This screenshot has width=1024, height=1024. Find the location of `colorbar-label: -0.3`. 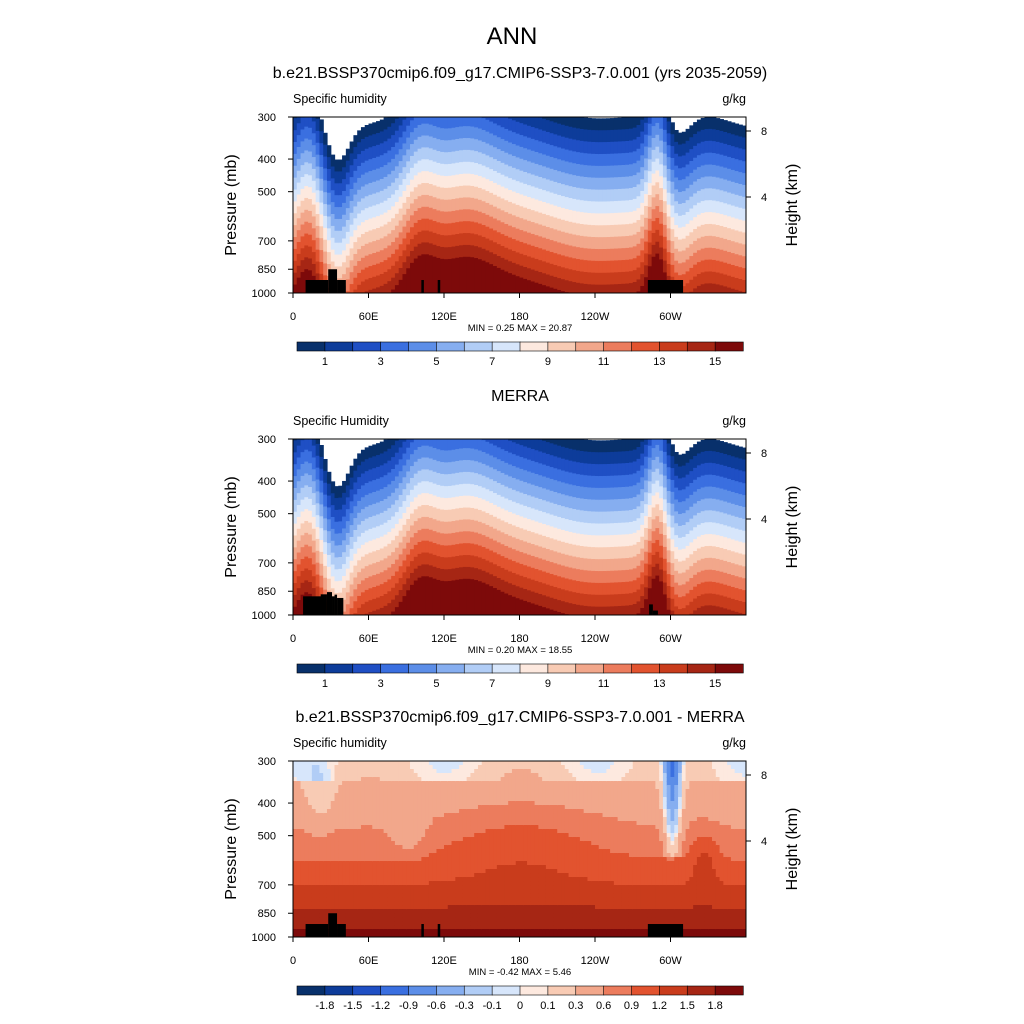

colorbar-label: -0.3 is located at coordinates (464, 1006).